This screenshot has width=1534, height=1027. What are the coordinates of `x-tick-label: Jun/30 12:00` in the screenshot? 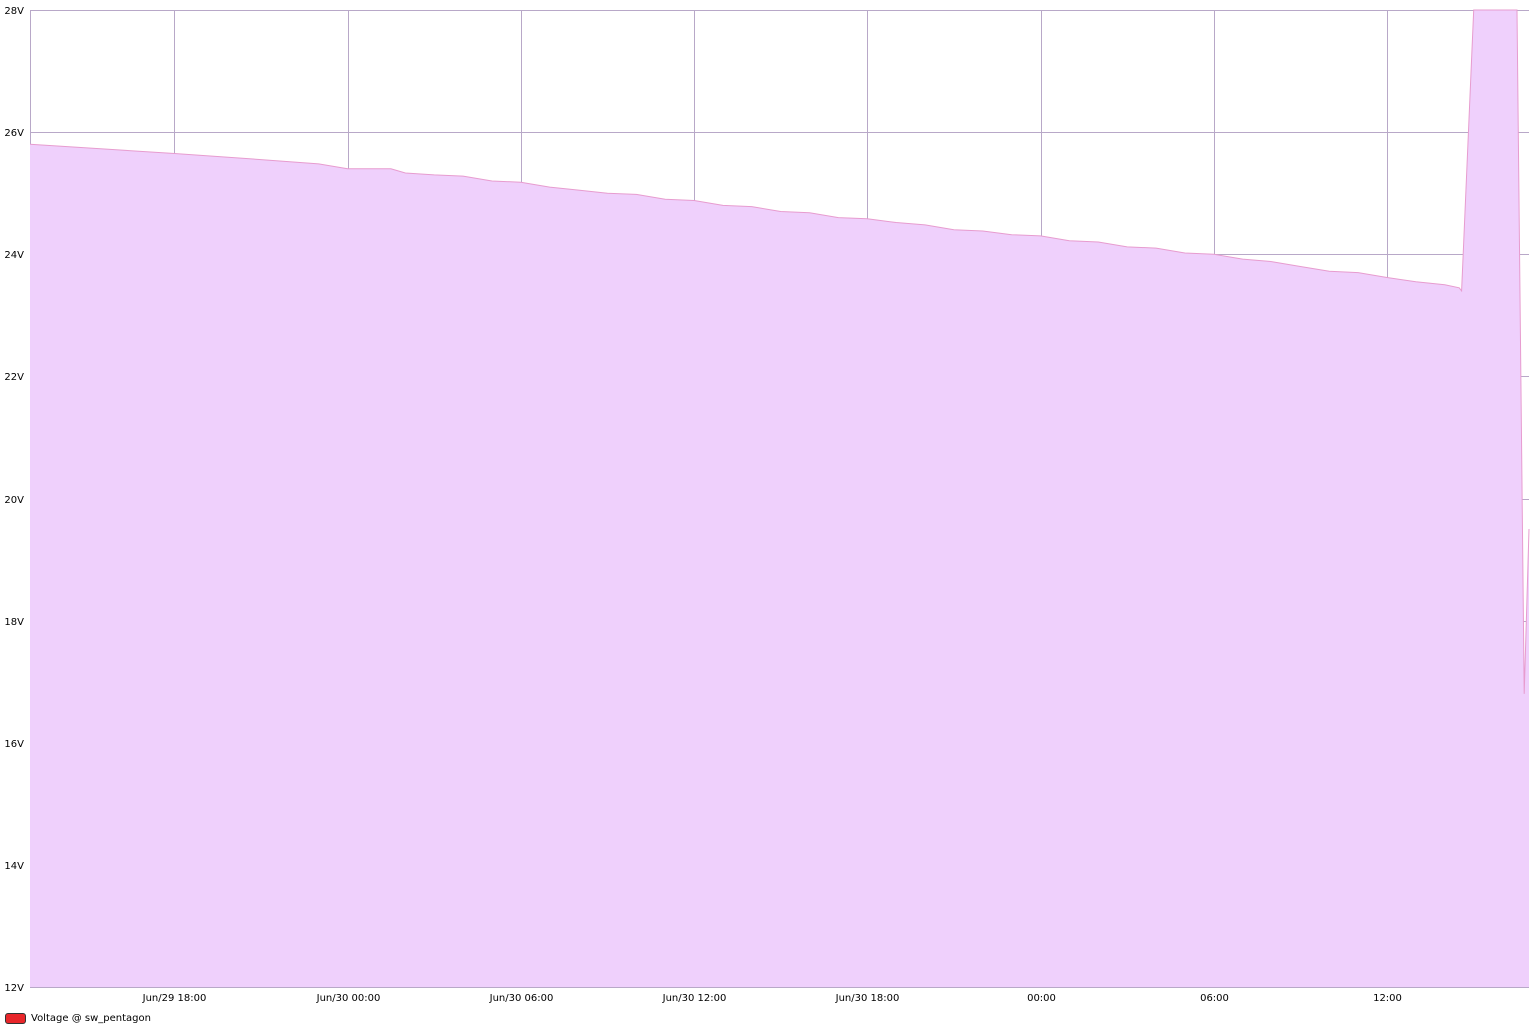 It's located at (694, 998).